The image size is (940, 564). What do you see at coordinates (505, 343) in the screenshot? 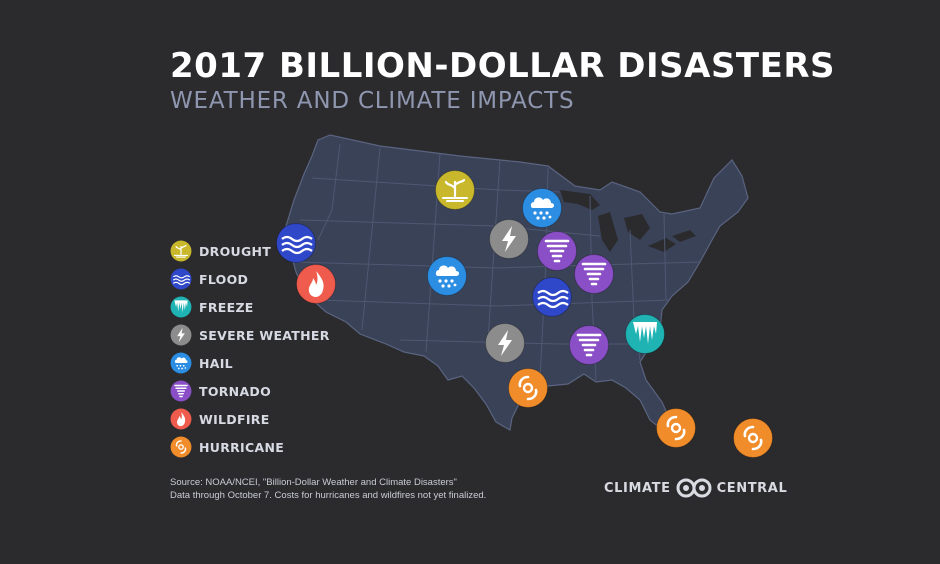
I see `event-marker-severe-texas` at bounding box center [505, 343].